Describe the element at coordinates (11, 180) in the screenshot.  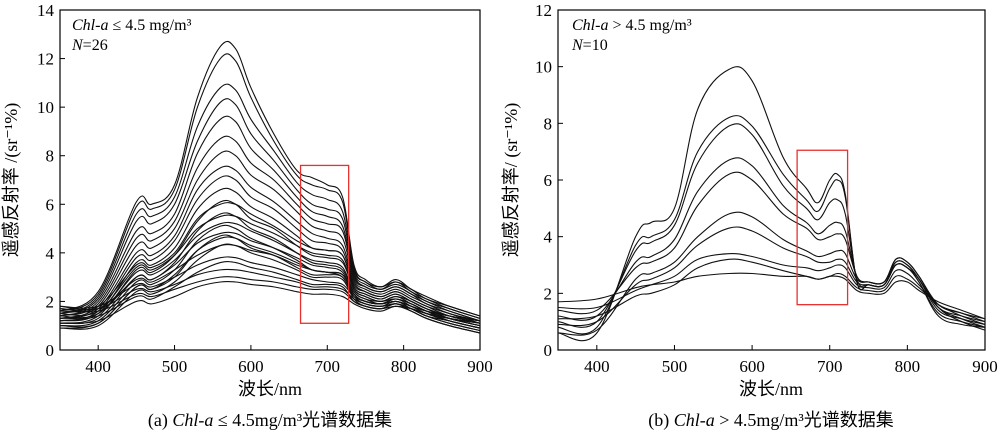
I see `panel-a-y-axis-title: 遥感反射率 /(sr⁻¹%)` at that location.